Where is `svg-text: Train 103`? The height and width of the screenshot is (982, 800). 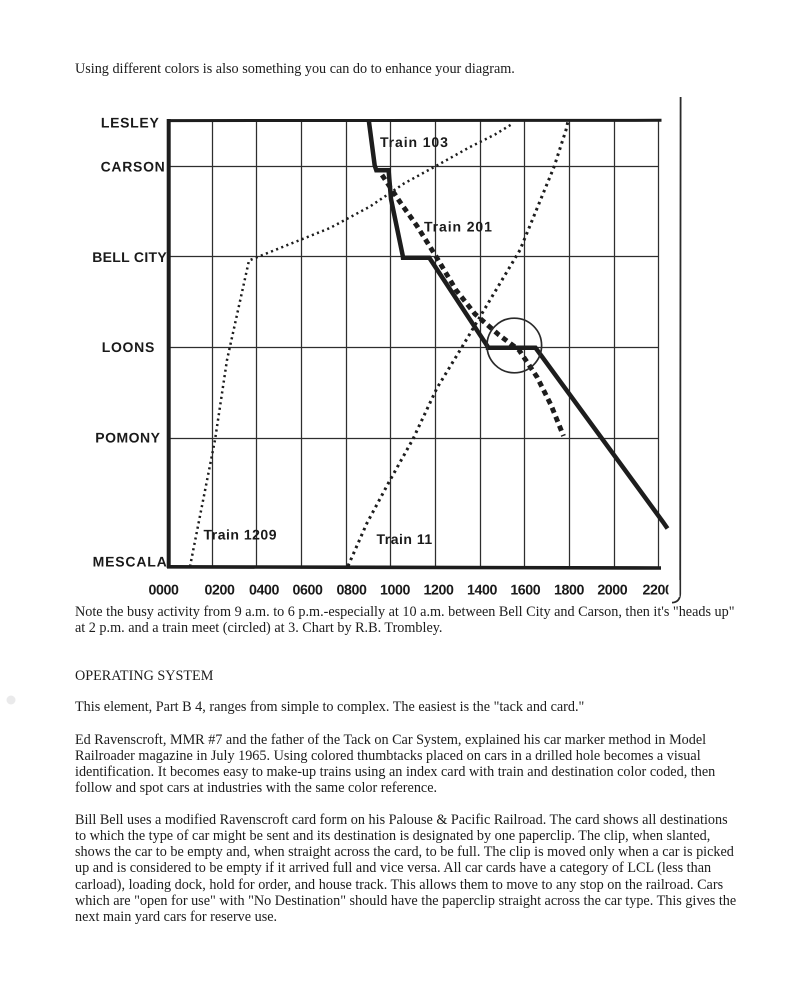
svg-text: Train 103 is located at coordinates (414, 142).